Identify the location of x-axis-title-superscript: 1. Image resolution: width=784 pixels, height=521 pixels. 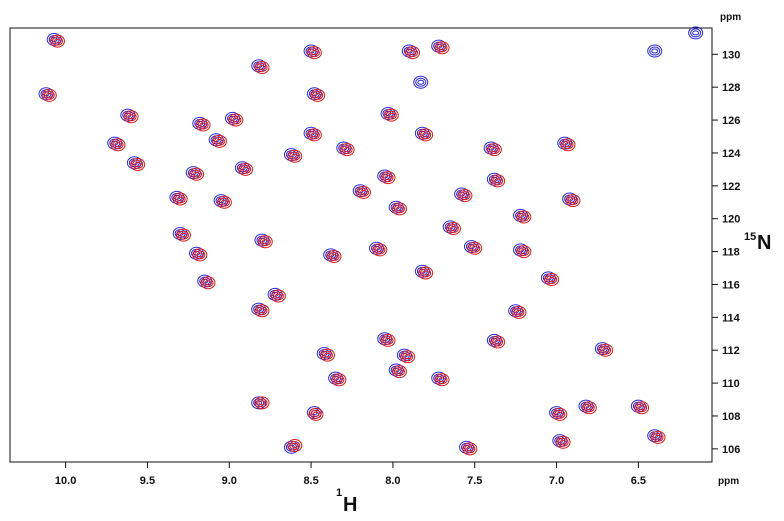
(339, 493).